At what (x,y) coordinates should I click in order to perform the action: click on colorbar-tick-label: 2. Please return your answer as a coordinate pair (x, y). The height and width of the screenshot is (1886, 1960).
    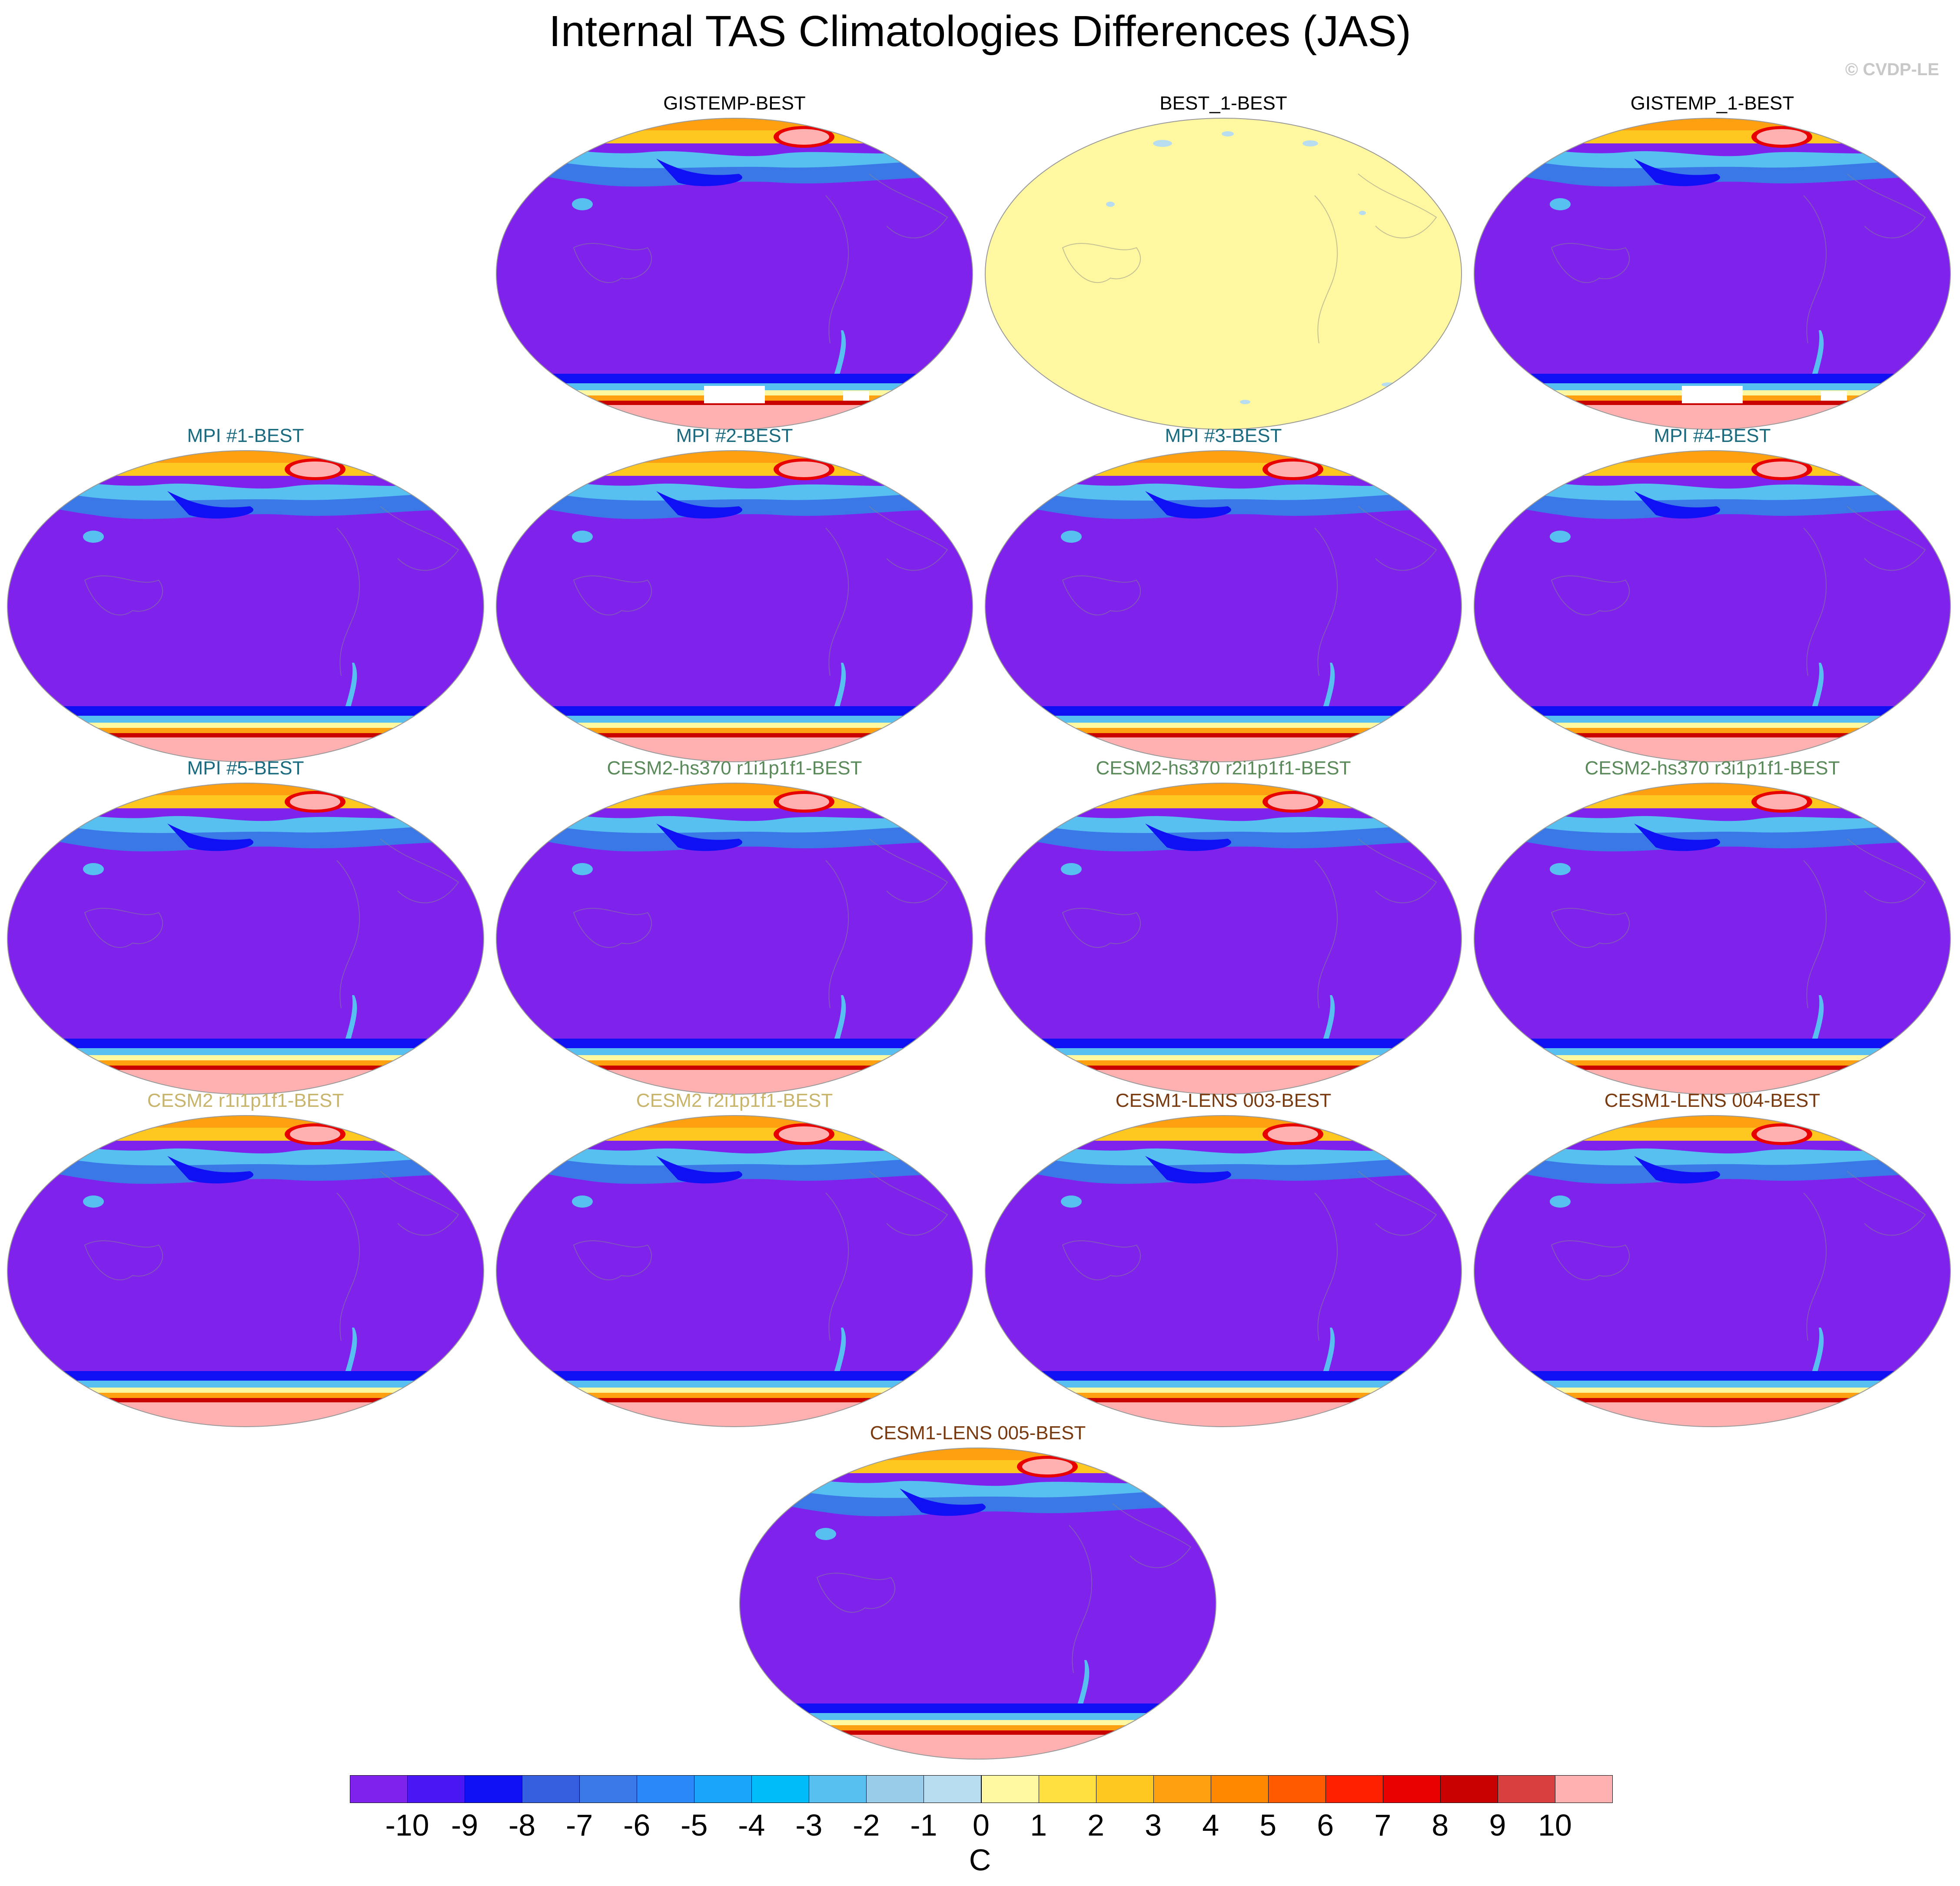
    Looking at the image, I should click on (1096, 1825).